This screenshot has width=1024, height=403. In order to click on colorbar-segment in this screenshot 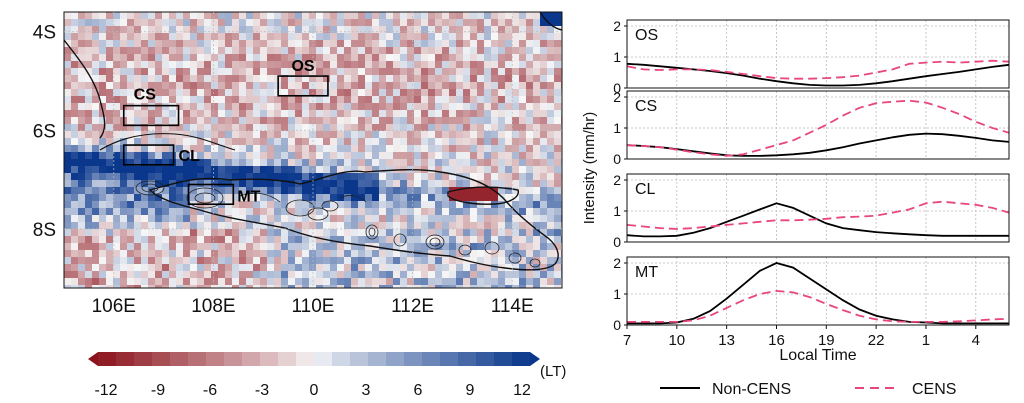, I will do `click(197, 359)`.